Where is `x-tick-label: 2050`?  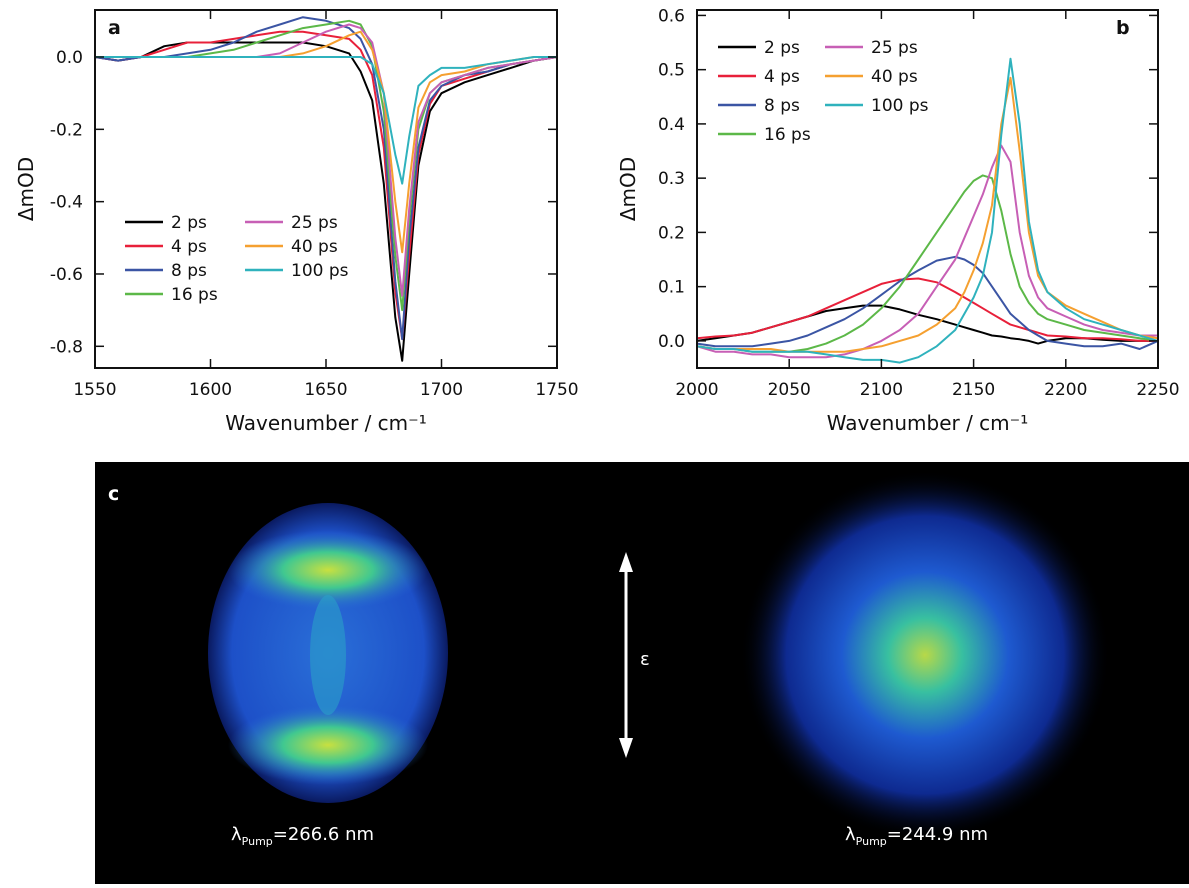 x-tick-label: 2050 is located at coordinates (789, 390).